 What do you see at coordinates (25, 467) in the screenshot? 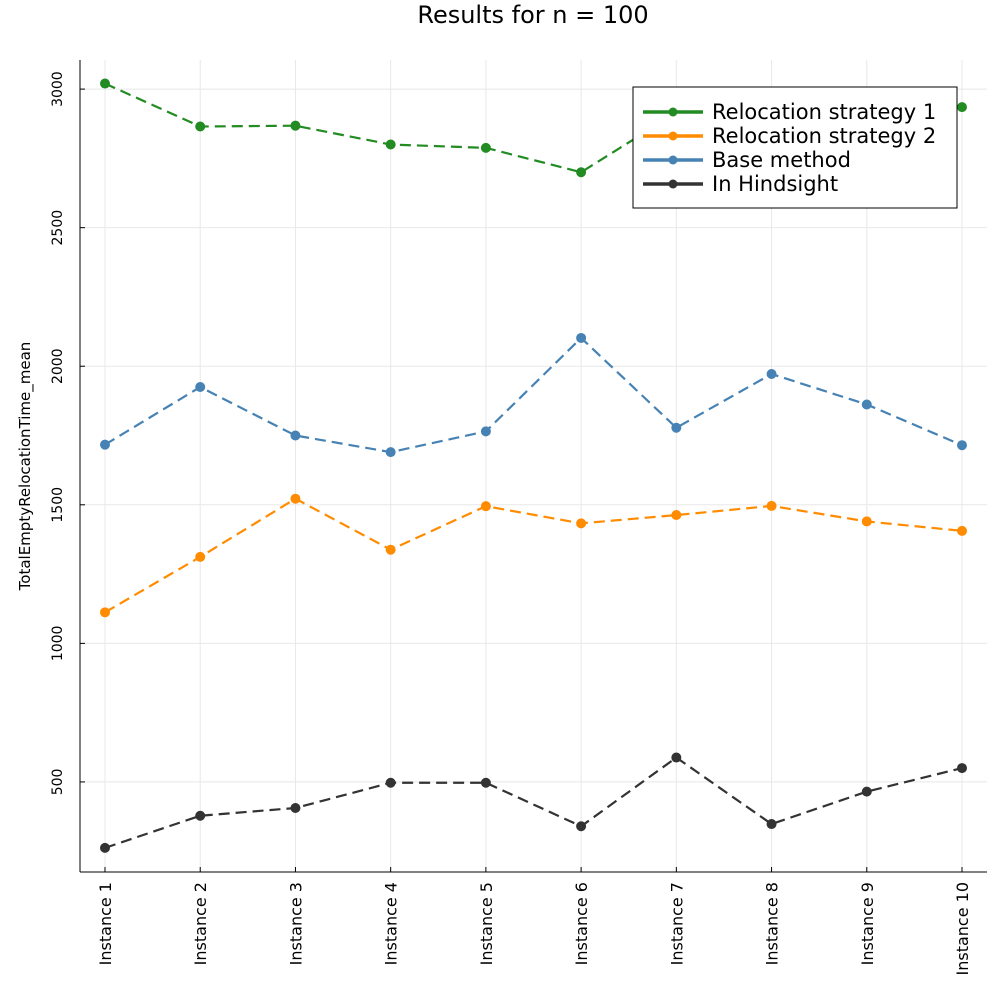
I see `y-axis-label: TotalEmptyRelocationTime_mean` at bounding box center [25, 467].